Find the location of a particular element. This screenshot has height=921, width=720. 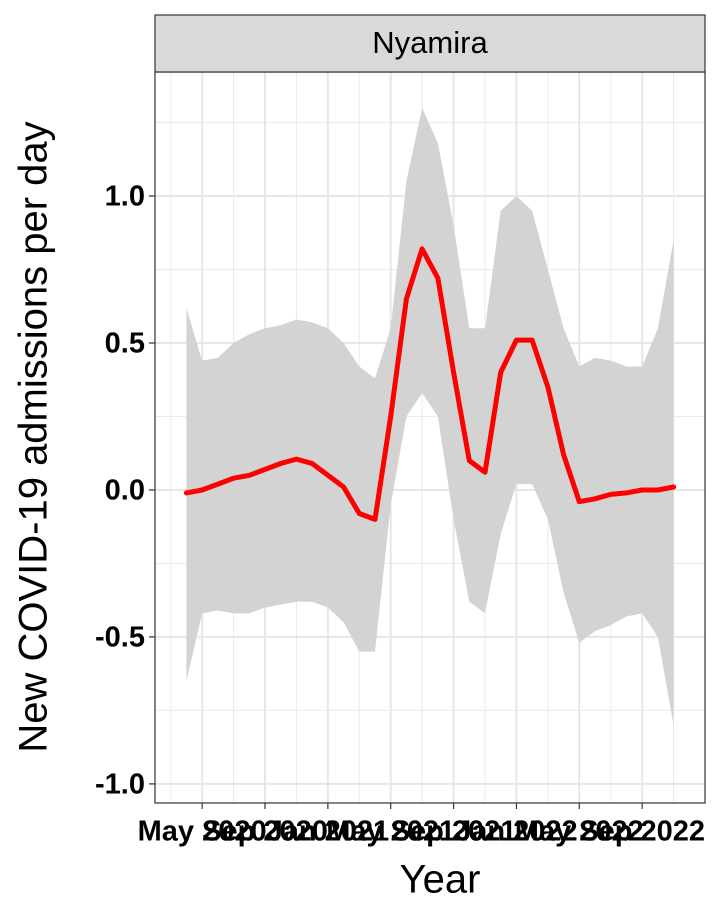

x-tick-label: Sep 2021 is located at coordinates (454, 832).